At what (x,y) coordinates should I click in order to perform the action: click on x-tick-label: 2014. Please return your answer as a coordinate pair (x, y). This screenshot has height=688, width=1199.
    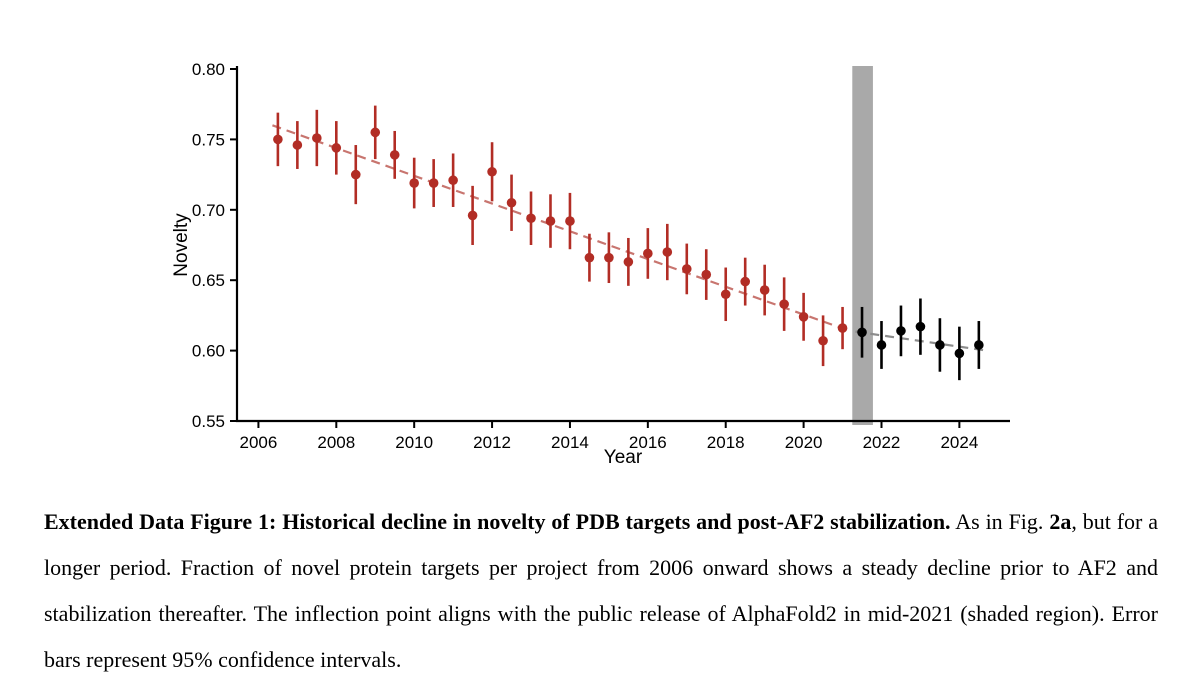
    Looking at the image, I should click on (570, 442).